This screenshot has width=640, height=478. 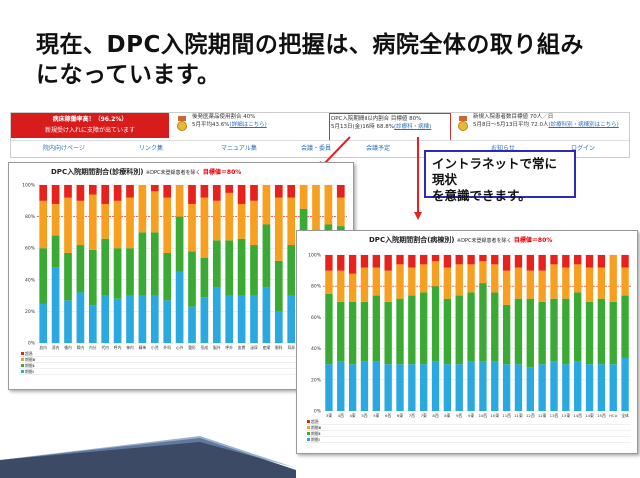 I want to click on x-tick-label: 血内, so click(x=43, y=347).